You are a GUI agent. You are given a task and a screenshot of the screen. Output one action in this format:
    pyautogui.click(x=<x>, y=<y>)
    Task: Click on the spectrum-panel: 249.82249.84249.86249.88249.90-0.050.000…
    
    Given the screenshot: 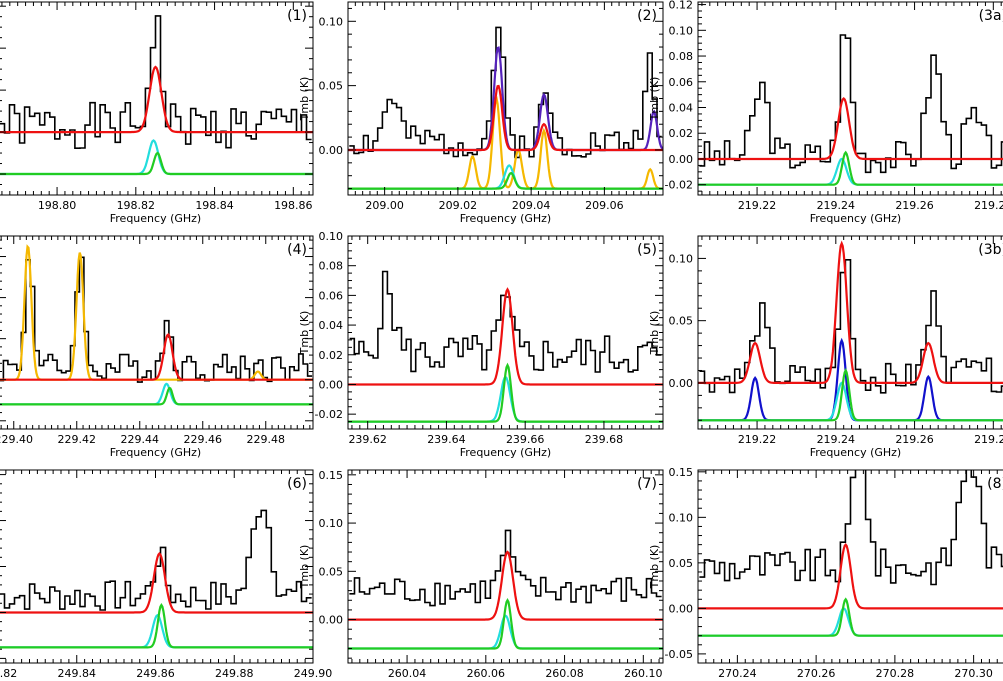 What is the action you would take?
    pyautogui.click(x=166, y=574)
    